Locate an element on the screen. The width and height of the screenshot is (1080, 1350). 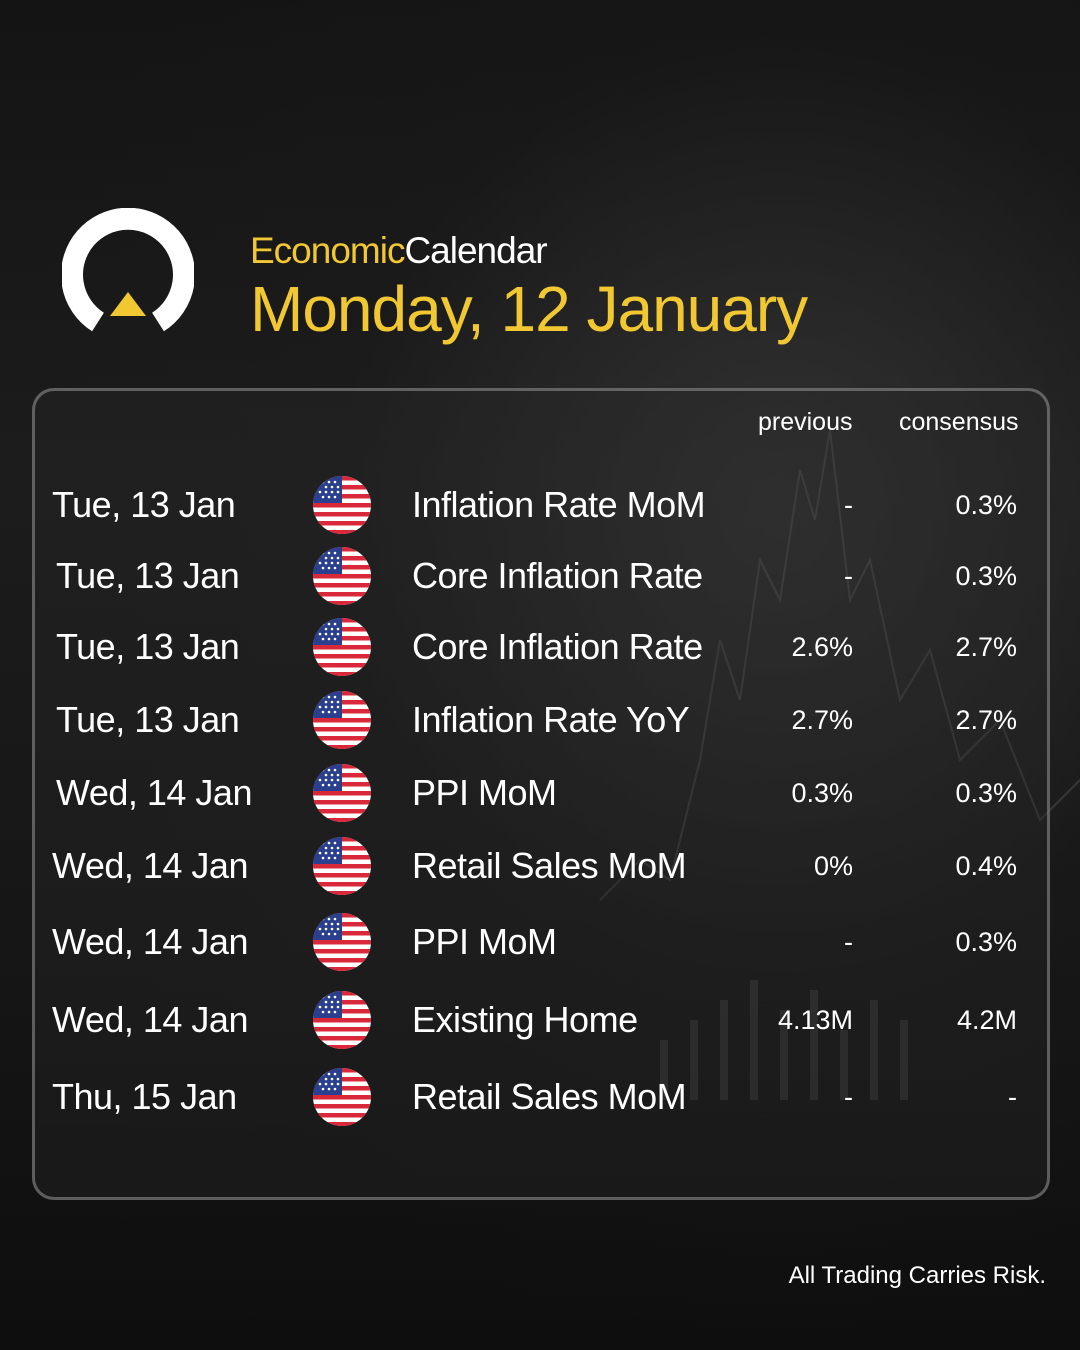
event-row: Wed, 14 Jan Retail Sales MoM 0% 0.4% is located at coordinates (540, 866).